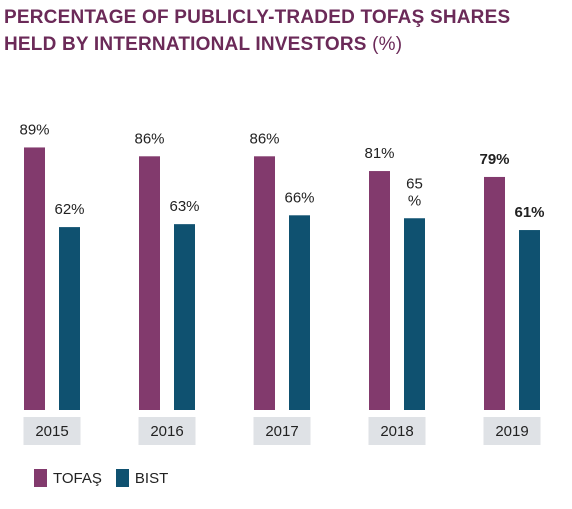 This screenshot has width=572, height=509. I want to click on bar-tofa--2017, so click(264, 283).